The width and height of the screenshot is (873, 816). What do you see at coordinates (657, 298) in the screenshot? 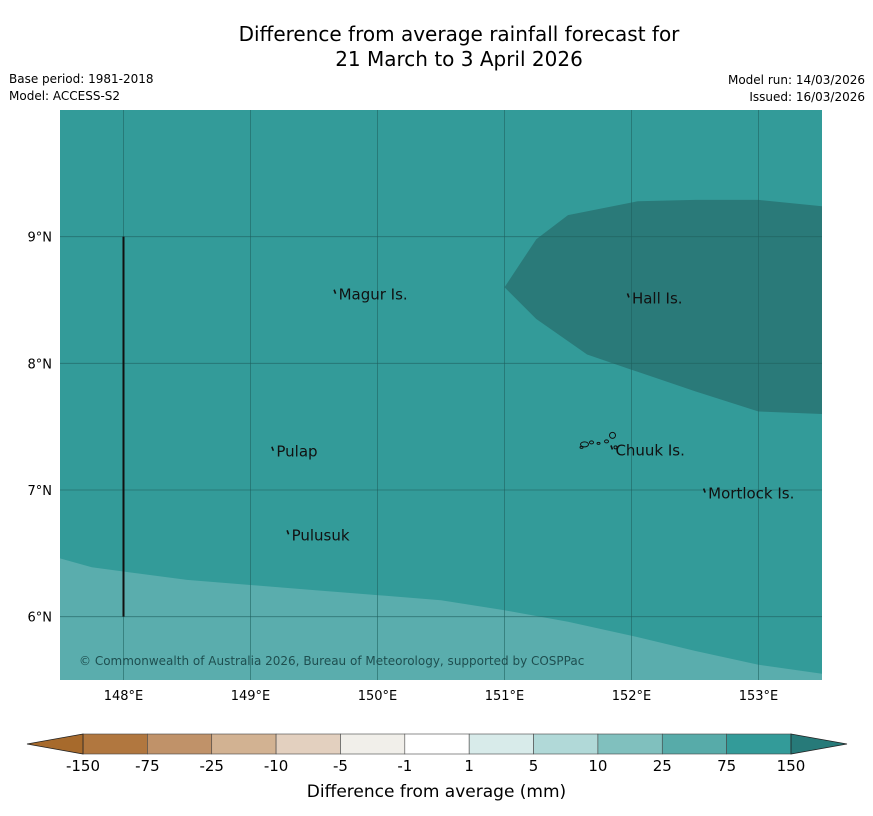
I see `place-label: Hall Is.` at bounding box center [657, 298].